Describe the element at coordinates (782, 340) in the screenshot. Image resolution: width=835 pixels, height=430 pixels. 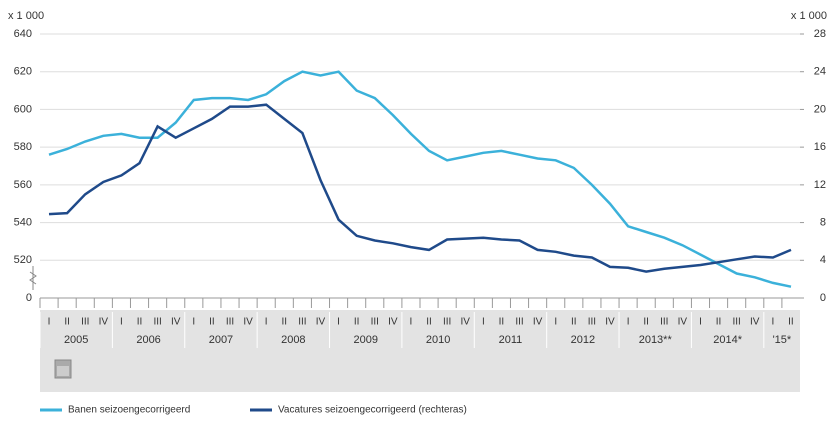
I see `year-label: '15*` at that location.